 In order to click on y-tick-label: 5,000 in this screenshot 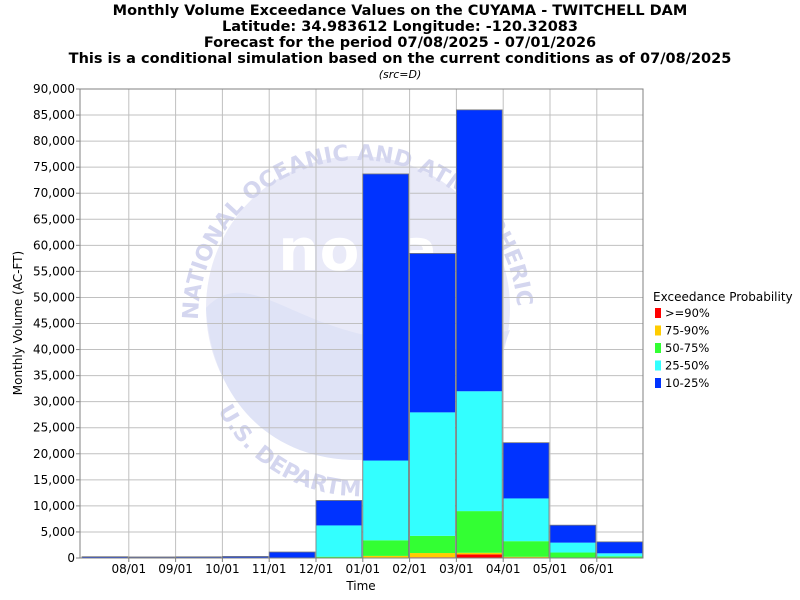, I will do `click(58, 532)`.